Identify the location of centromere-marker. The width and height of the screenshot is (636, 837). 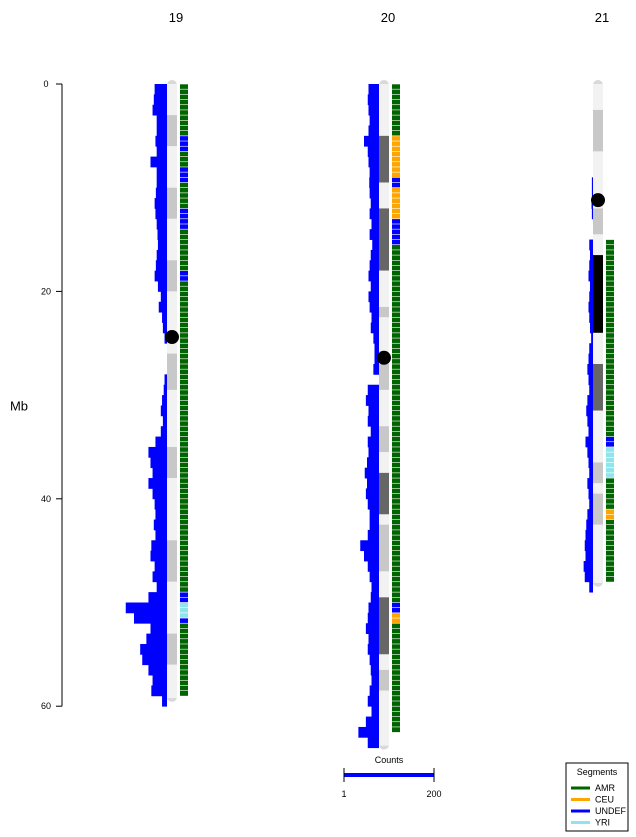
(384, 357).